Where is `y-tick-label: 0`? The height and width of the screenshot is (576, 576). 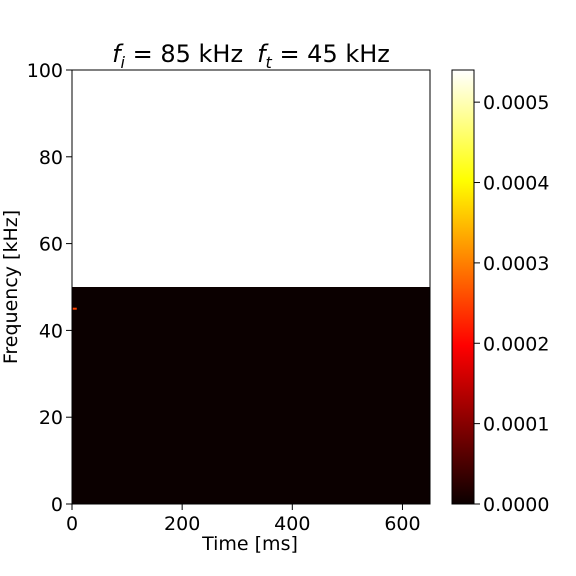 y-tick-label: 0 is located at coordinates (57, 505).